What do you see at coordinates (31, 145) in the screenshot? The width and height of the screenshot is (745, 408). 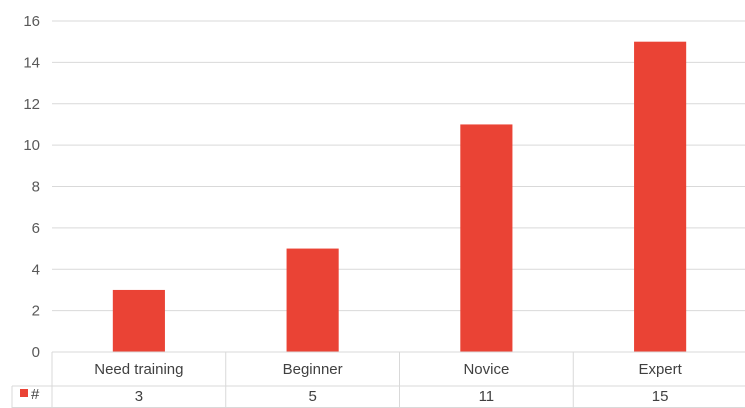 I see `y-tick-label: 10` at bounding box center [31, 145].